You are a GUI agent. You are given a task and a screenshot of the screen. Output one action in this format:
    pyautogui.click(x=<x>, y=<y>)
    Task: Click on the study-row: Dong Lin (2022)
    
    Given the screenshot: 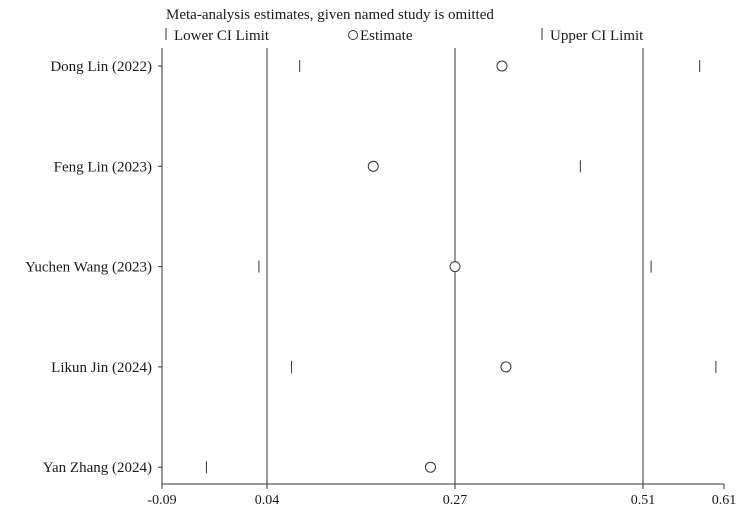 What is the action you would take?
    pyautogui.click(x=375, y=67)
    